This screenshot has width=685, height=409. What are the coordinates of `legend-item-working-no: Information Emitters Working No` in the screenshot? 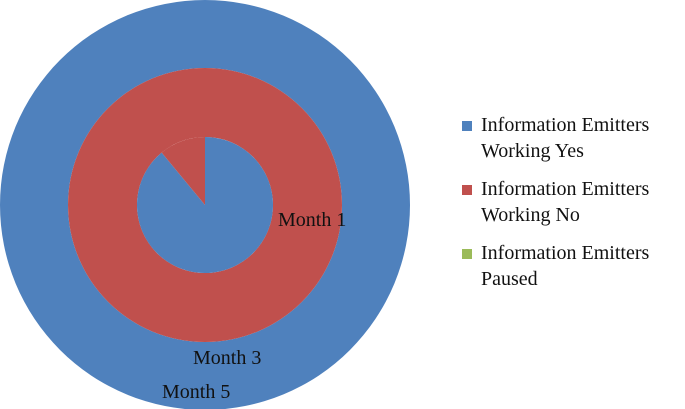 It's located at (572, 202).